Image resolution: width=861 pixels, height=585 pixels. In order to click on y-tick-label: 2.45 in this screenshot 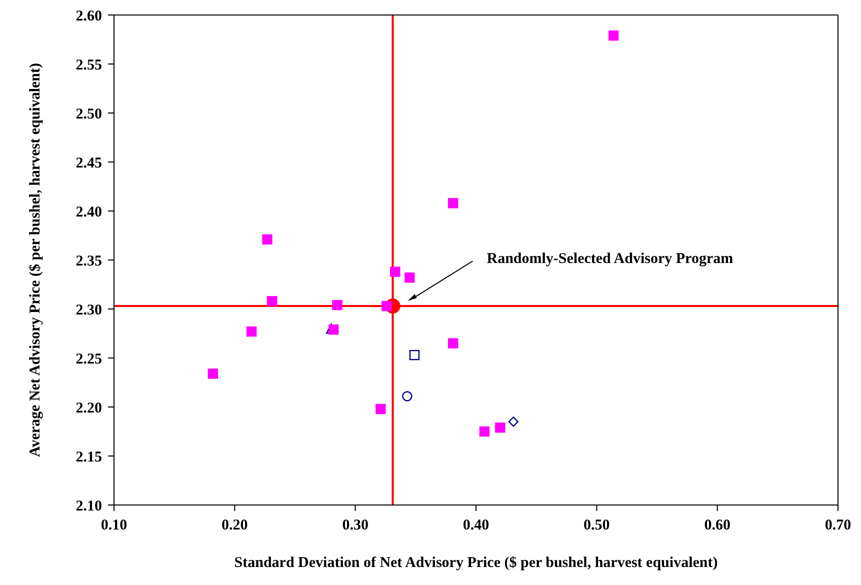, I will do `click(89, 163)`.